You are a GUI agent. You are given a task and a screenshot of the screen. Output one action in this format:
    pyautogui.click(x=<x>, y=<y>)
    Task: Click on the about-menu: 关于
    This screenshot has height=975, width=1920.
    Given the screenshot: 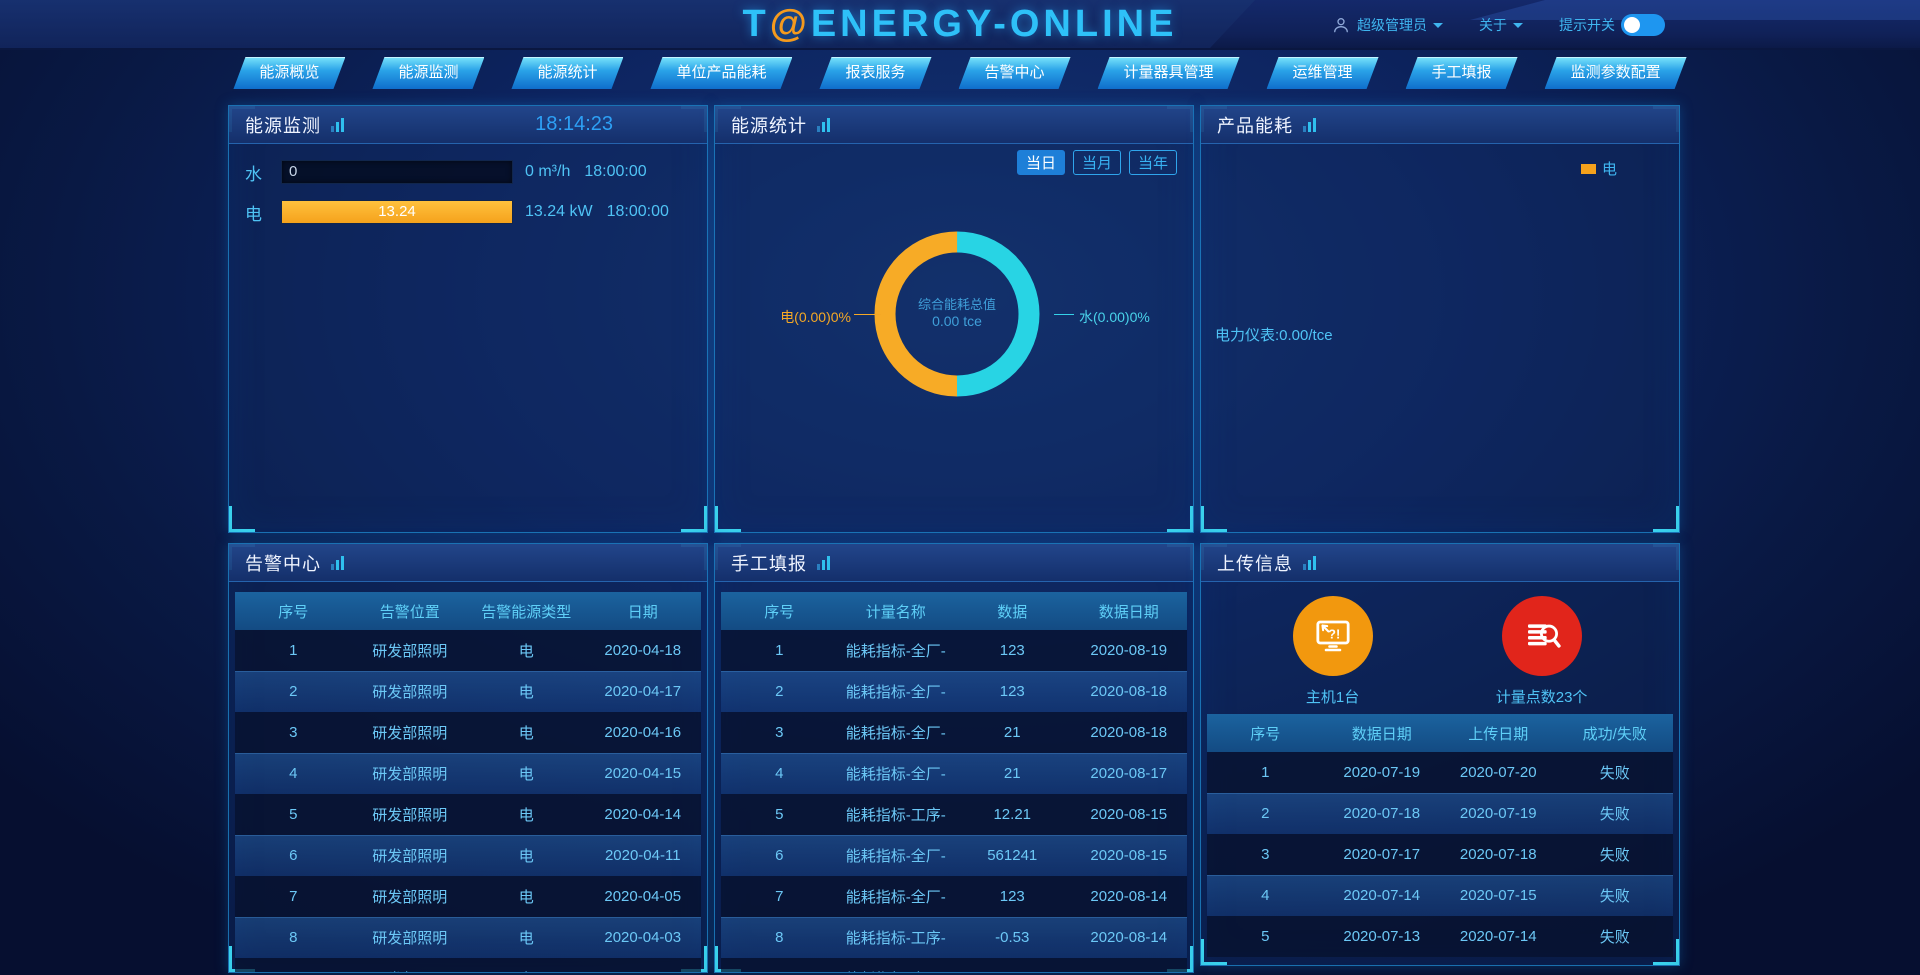 What is the action you would take?
    pyautogui.click(x=1501, y=25)
    